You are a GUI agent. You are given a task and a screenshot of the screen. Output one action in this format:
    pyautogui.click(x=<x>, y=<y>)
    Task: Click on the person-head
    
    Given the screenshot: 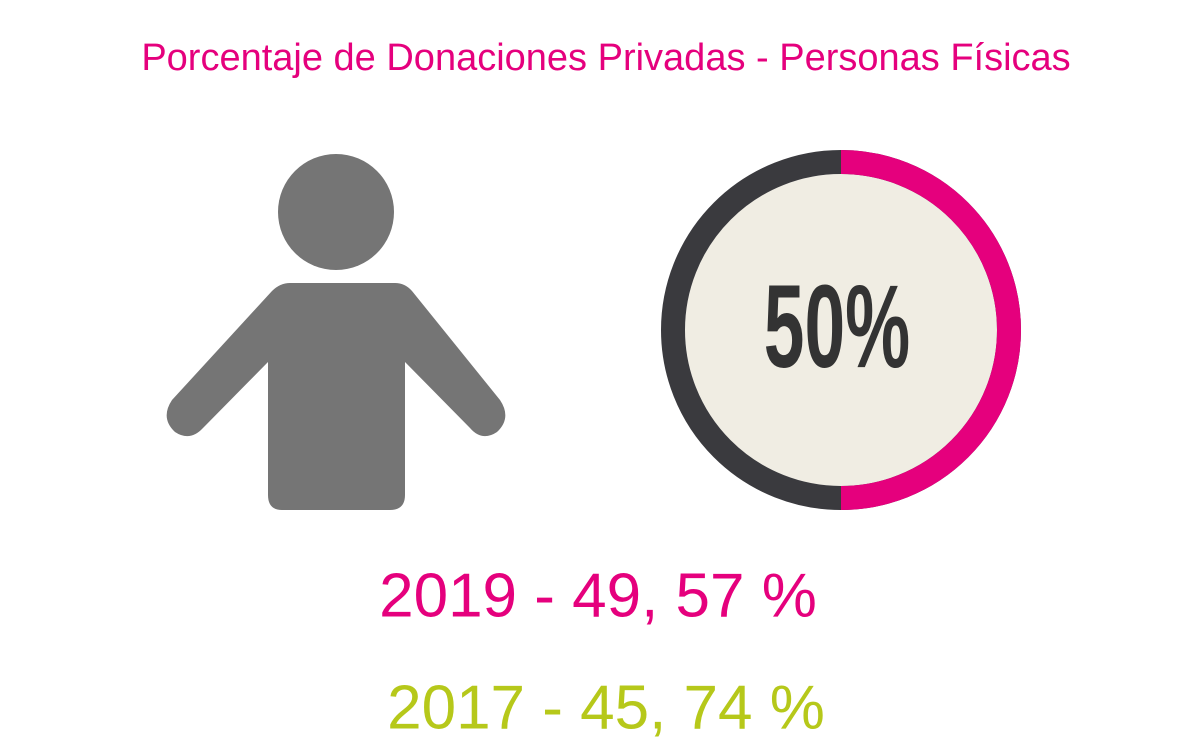 What is the action you would take?
    pyautogui.click(x=336, y=212)
    